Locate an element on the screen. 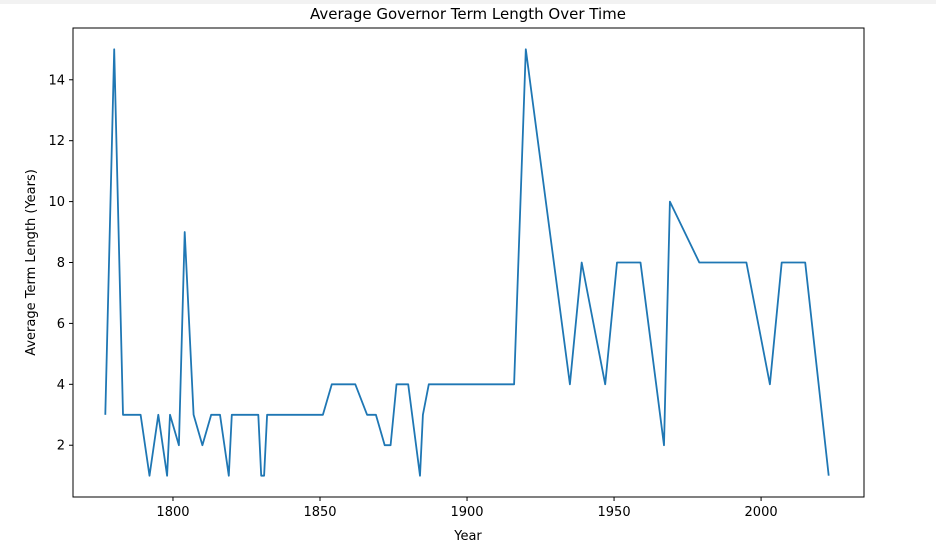 The image size is (936, 552). y-tick-label: 14 is located at coordinates (56, 80).